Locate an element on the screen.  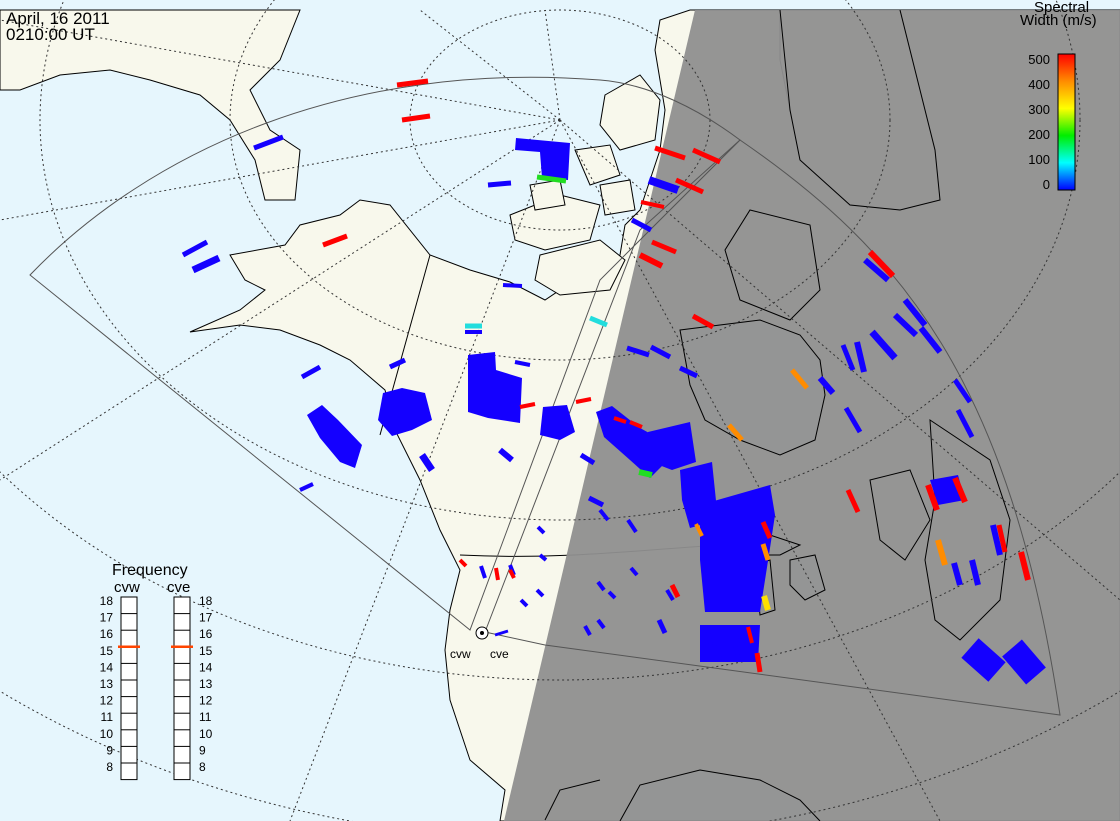
colorbar-tick-label: 400 is located at coordinates (1039, 84).